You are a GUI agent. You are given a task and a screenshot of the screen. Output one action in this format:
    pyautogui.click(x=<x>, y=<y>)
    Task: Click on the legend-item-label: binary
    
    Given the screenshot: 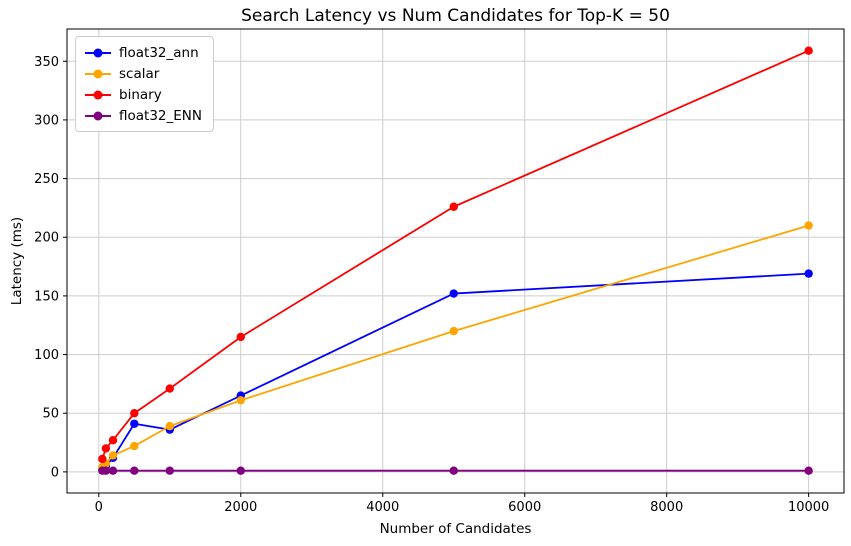 What is the action you would take?
    pyautogui.click(x=140, y=94)
    